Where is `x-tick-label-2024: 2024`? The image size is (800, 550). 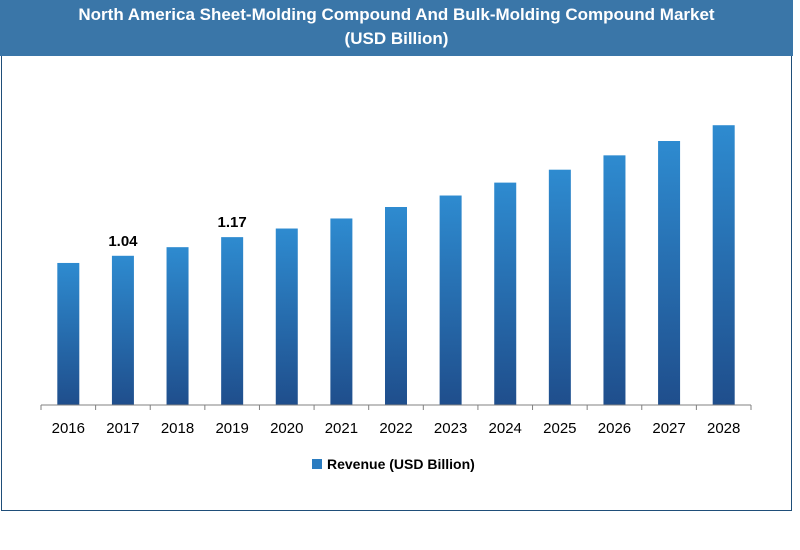
x-tick-label-2024: 2024 is located at coordinates (505, 428).